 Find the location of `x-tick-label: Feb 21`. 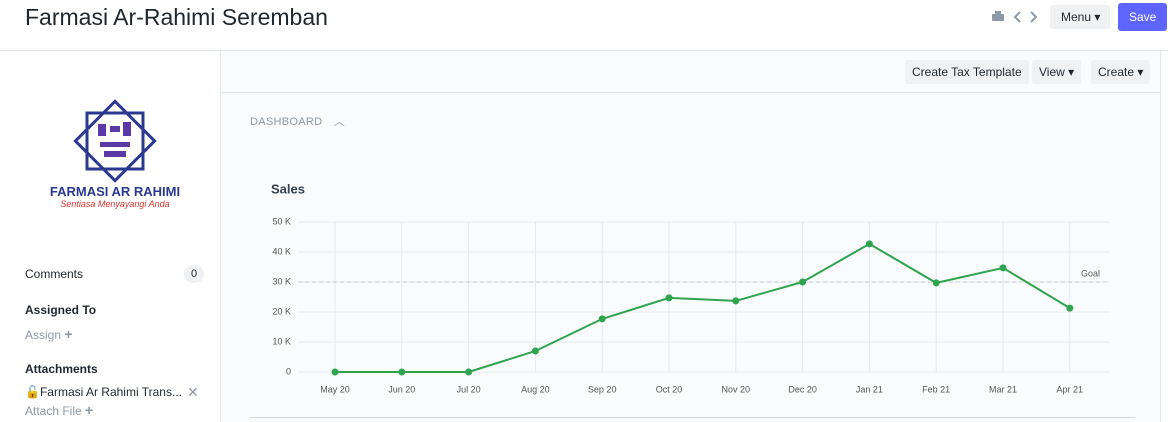

x-tick-label: Feb 21 is located at coordinates (936, 389).